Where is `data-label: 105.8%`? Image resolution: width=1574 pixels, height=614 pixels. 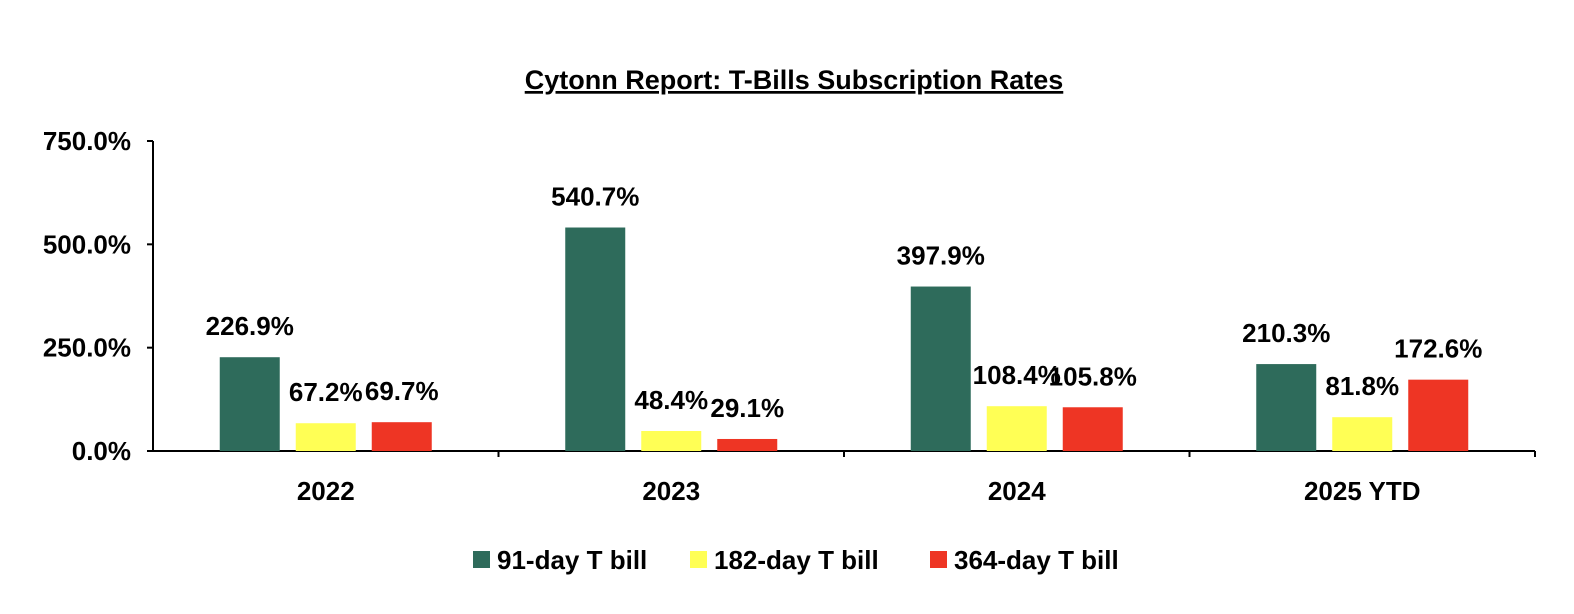
data-label: 105.8% is located at coordinates (1093, 376).